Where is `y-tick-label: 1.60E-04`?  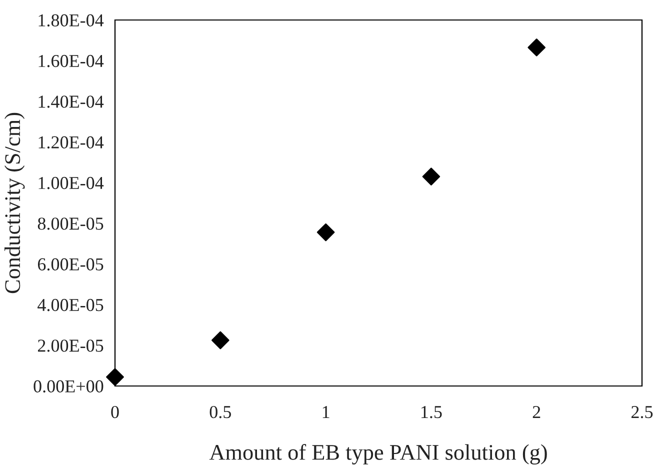
y-tick-label: 1.60E-04 is located at coordinates (71, 61).